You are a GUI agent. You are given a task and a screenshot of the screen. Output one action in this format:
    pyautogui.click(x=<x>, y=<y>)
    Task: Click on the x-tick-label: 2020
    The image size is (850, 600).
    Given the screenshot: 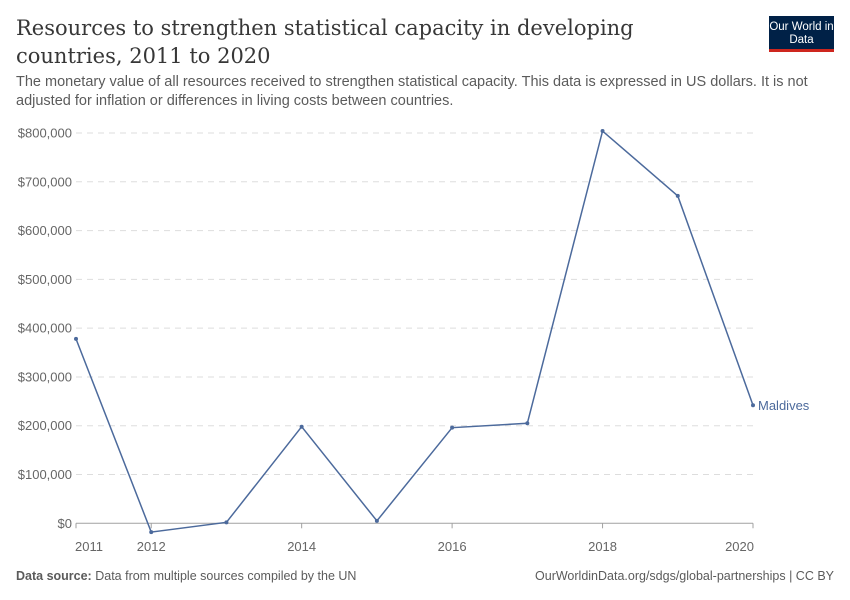 What is the action you would take?
    pyautogui.click(x=739, y=546)
    